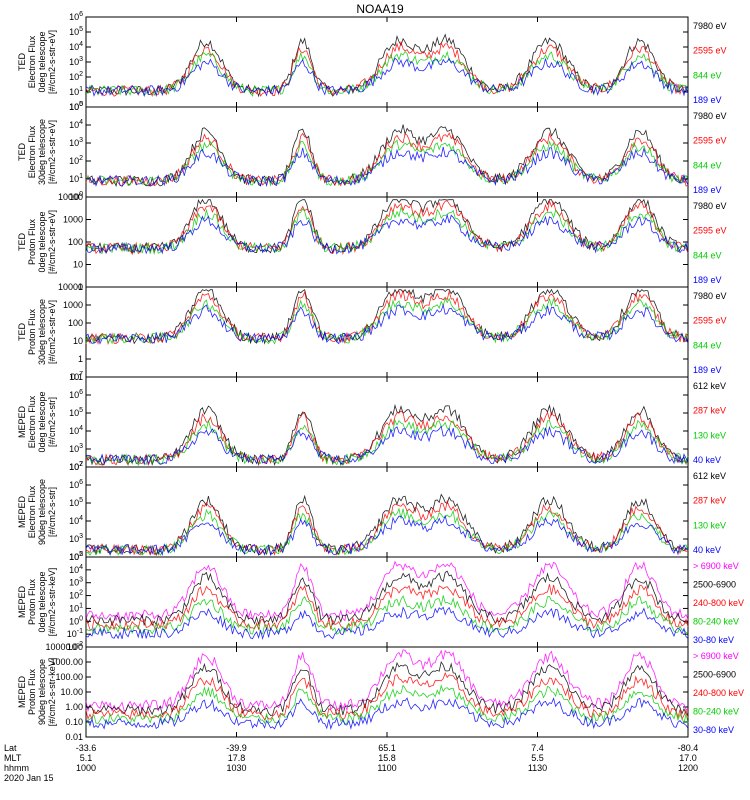  Describe the element at coordinates (707, 280) in the screenshot. I see `legend-entry: 189 eV` at that location.